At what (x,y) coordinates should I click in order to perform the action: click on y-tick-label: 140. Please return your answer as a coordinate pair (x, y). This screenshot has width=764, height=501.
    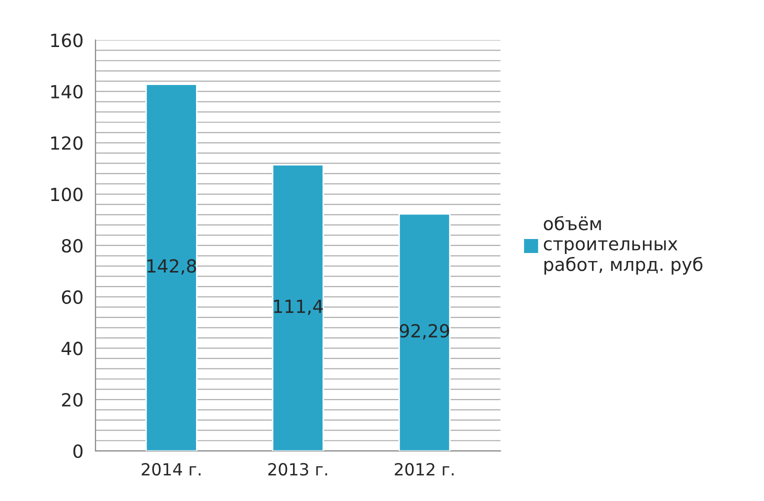
    Looking at the image, I should click on (66, 91).